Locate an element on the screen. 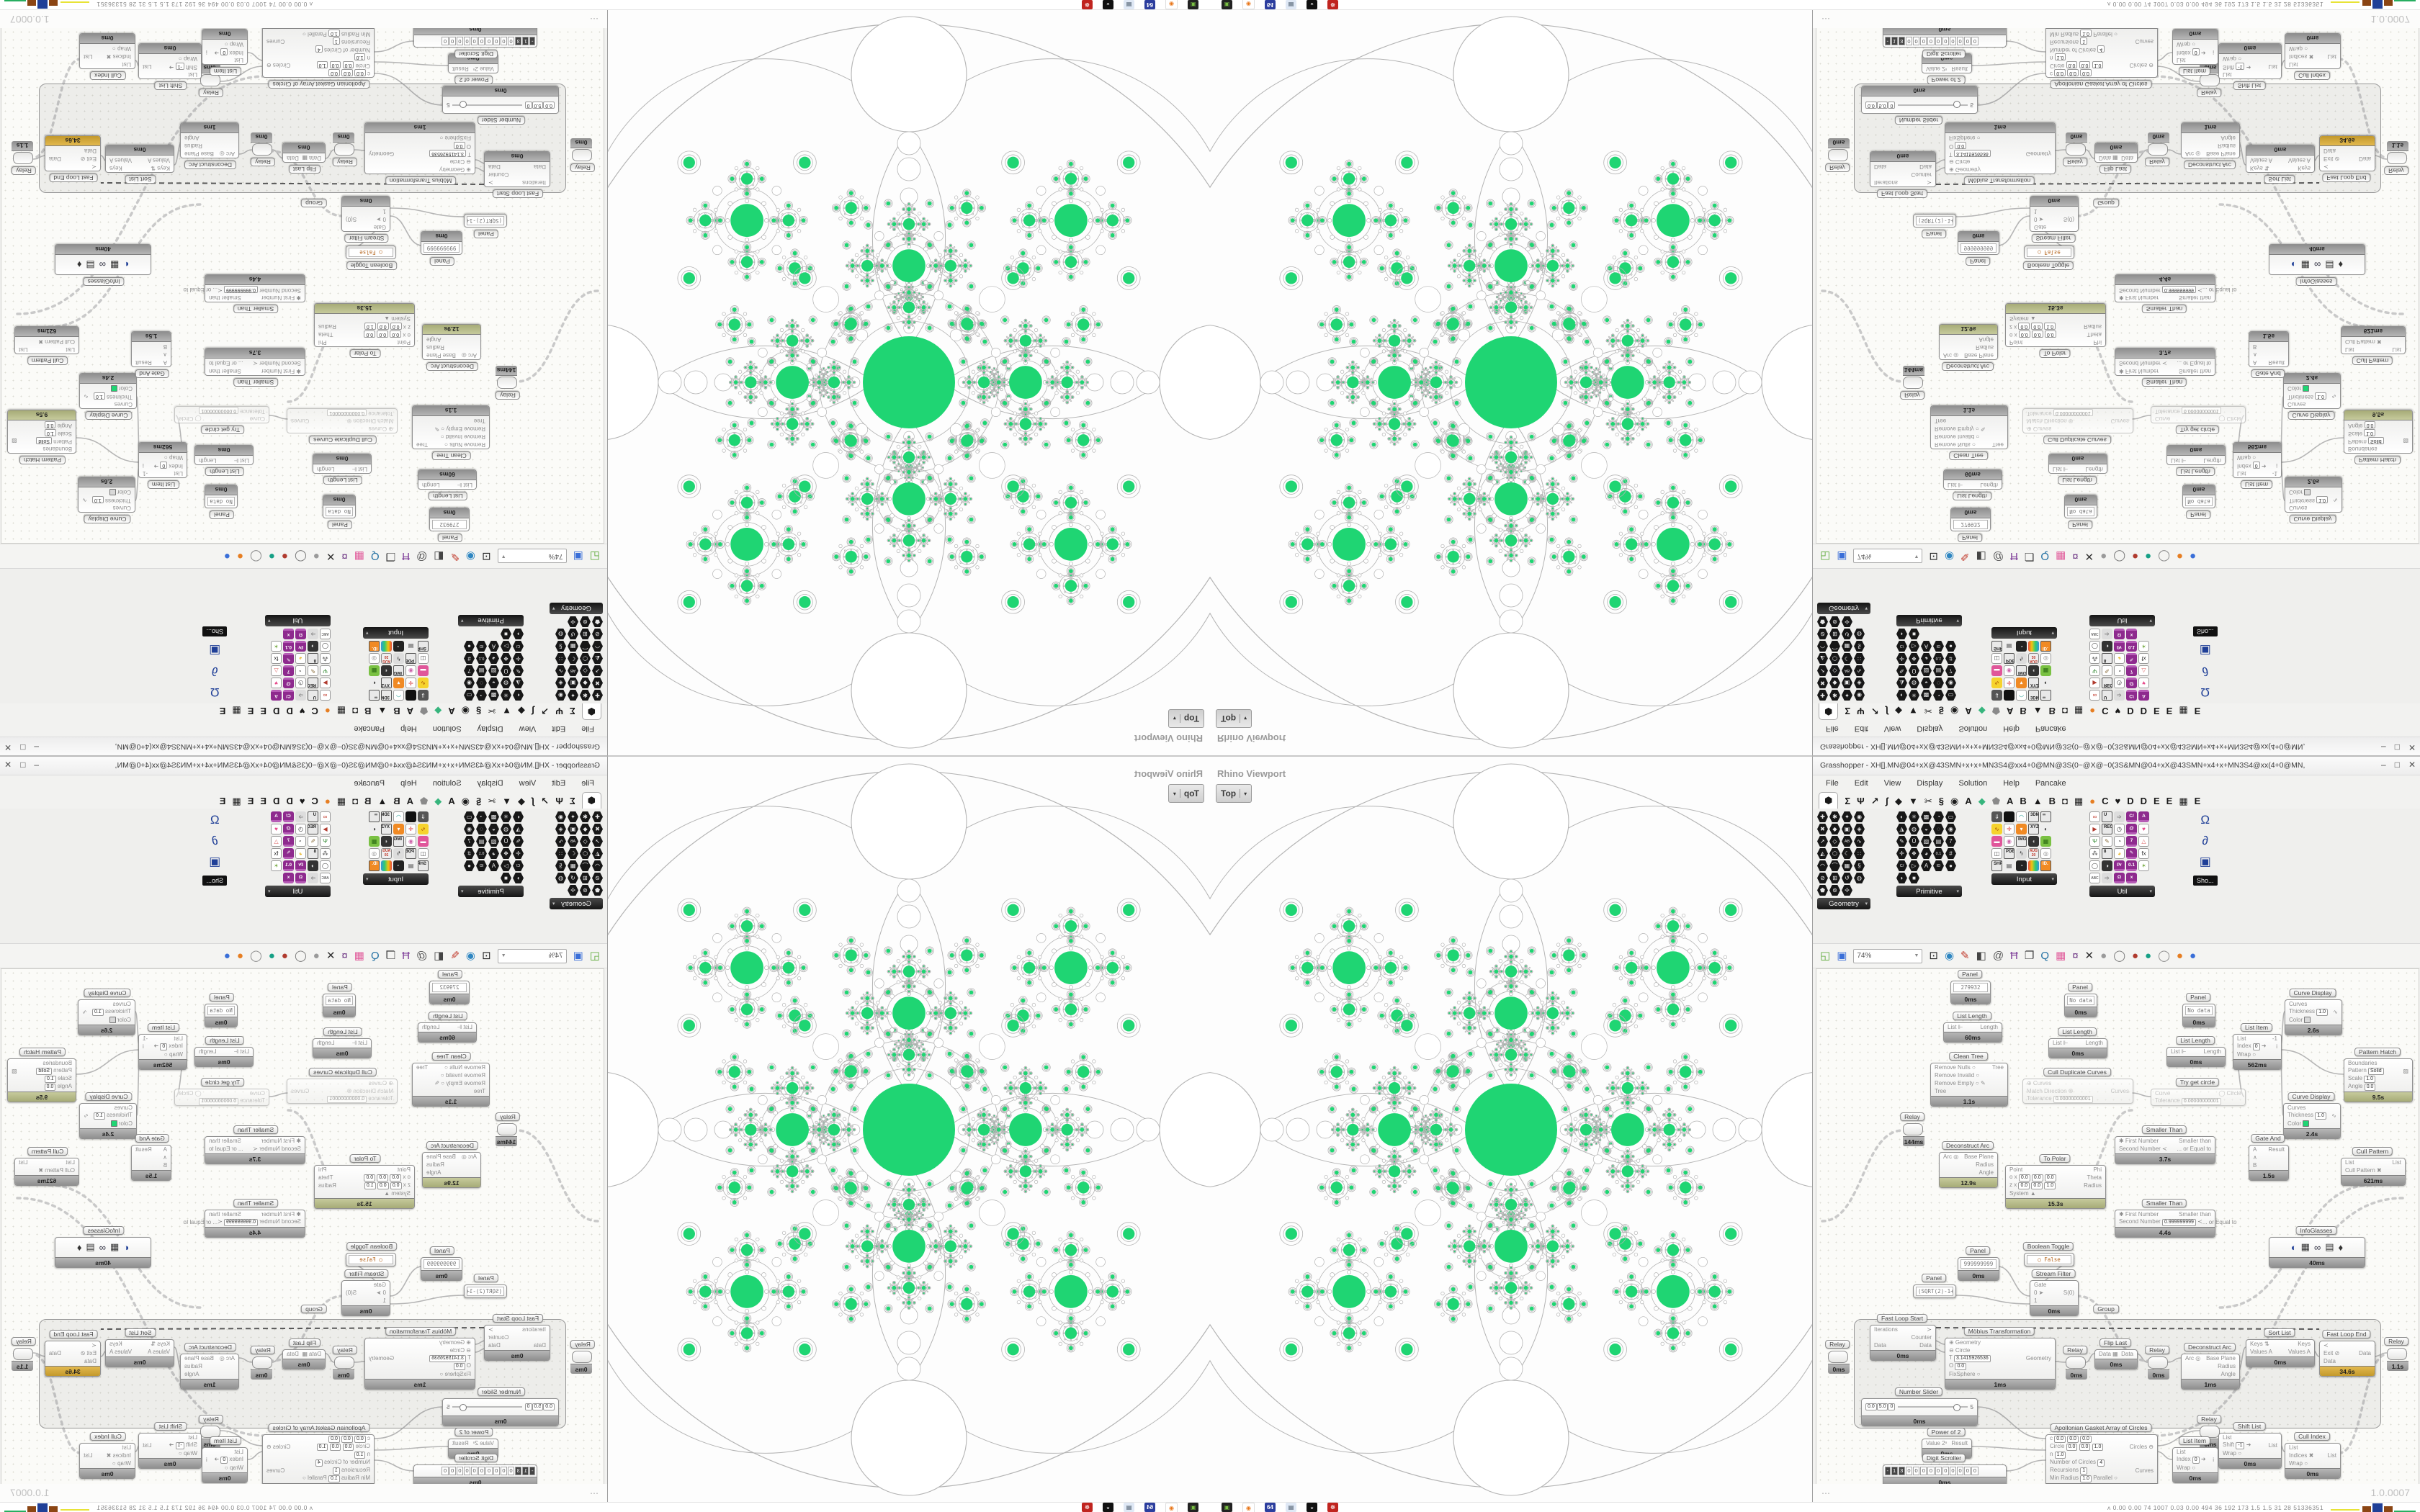 This screenshot has width=2420, height=1512. palette-icon: SHP is located at coordinates (423, 646).